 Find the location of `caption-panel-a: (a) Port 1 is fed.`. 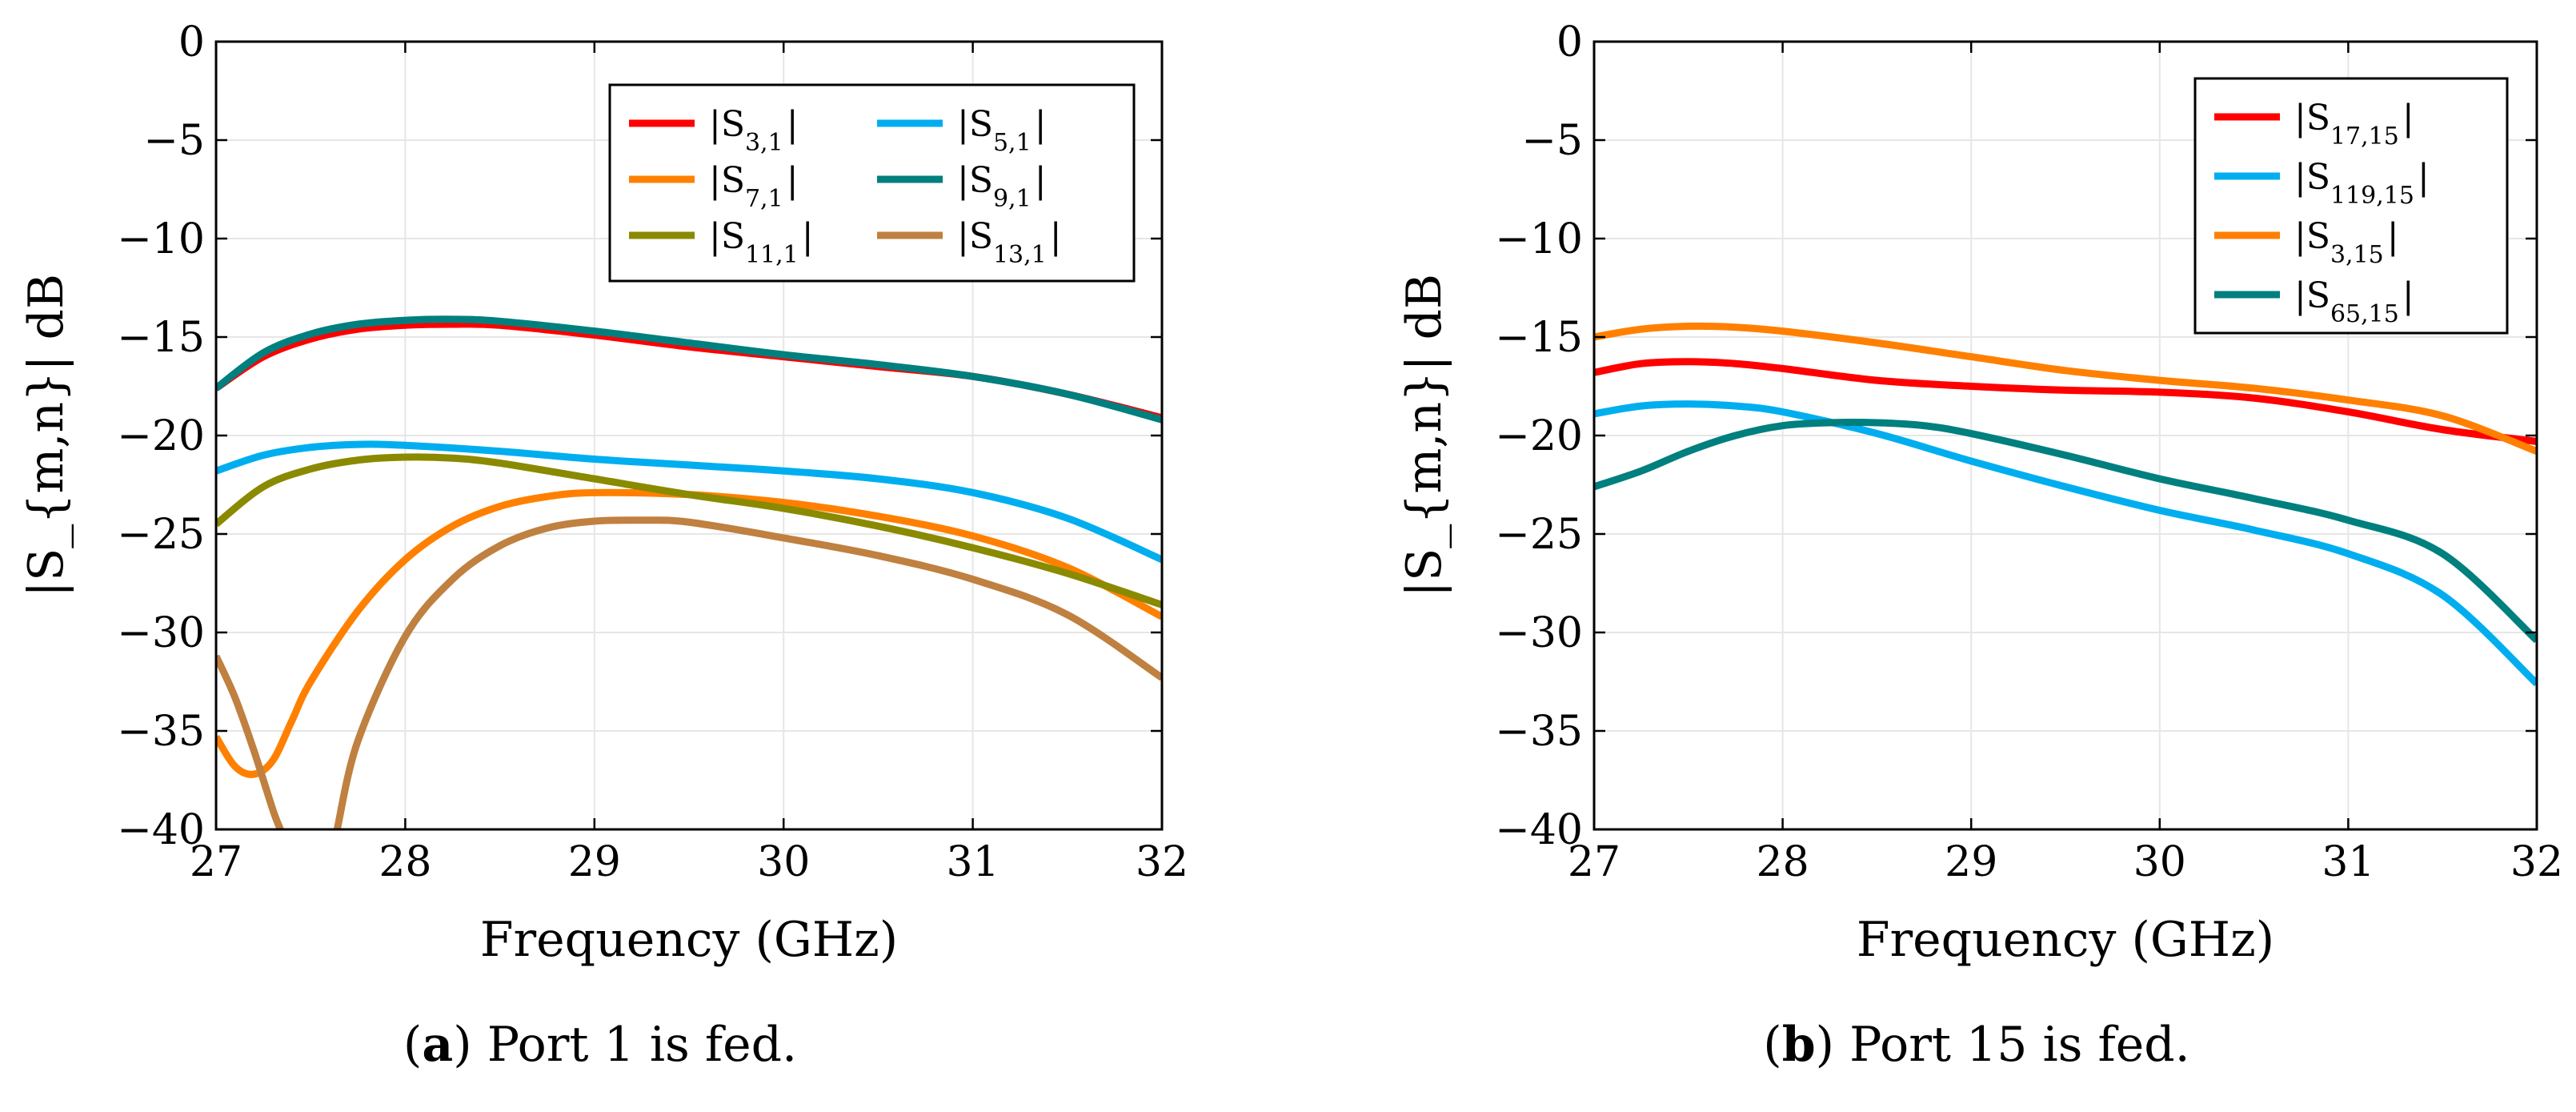

caption-panel-a: (a) Port 1 is fed. is located at coordinates (600, 1045).